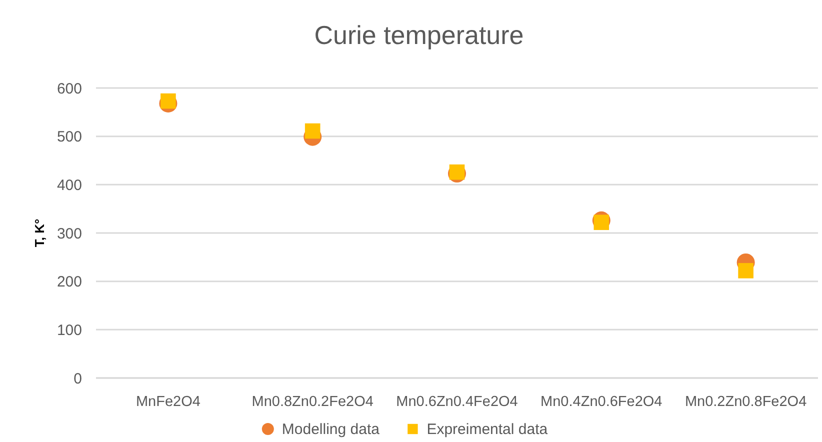 This screenshot has height=442, width=822. Describe the element at coordinates (331, 429) in the screenshot. I see `legend-label: Modelling data` at that location.